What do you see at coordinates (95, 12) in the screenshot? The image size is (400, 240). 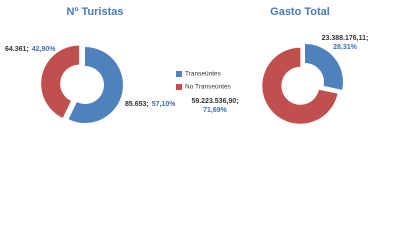 I see `chart-title: Nº Turistas` at bounding box center [95, 12].